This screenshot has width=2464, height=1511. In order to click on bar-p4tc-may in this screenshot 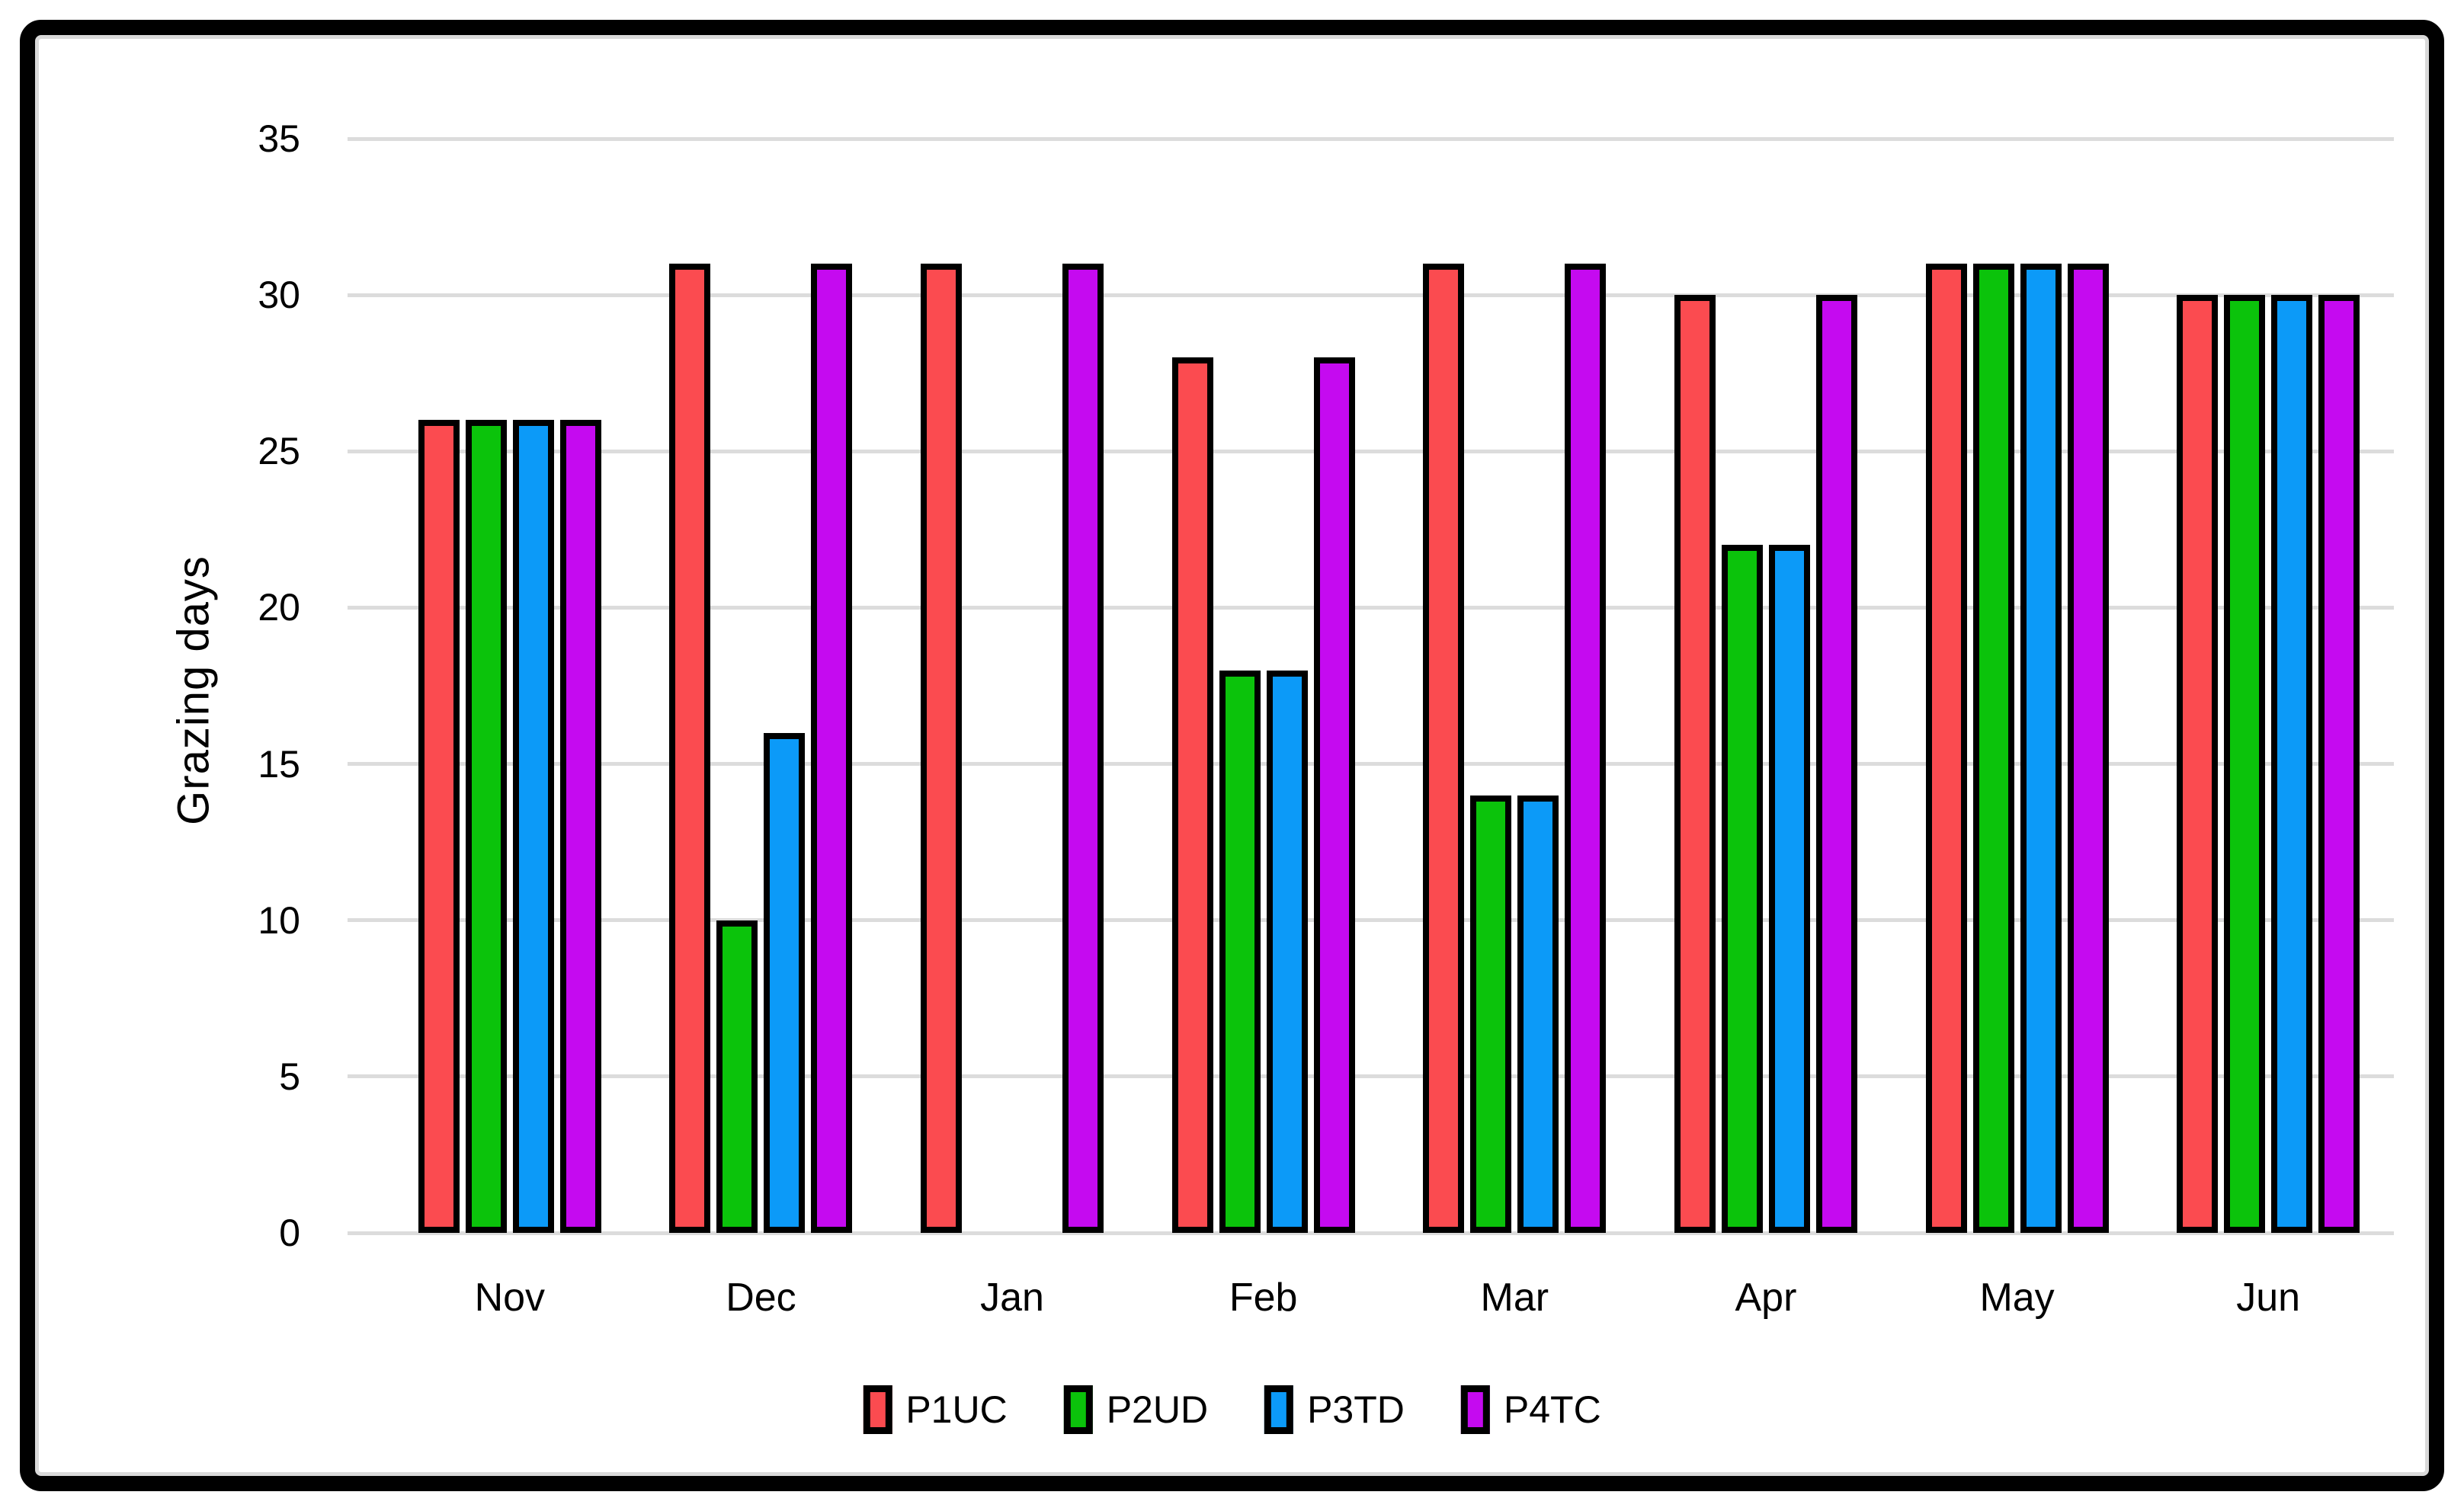, I will do `click(2088, 748)`.